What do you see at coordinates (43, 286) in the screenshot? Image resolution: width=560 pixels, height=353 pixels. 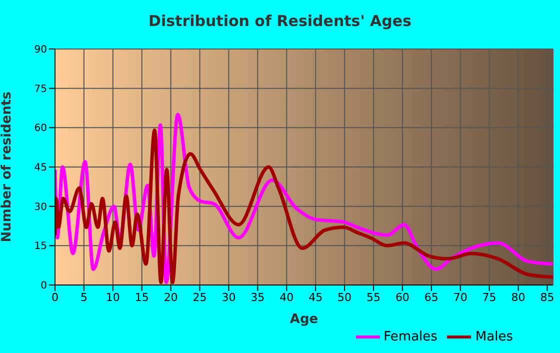 I see `y-tick-label: 0` at bounding box center [43, 286].